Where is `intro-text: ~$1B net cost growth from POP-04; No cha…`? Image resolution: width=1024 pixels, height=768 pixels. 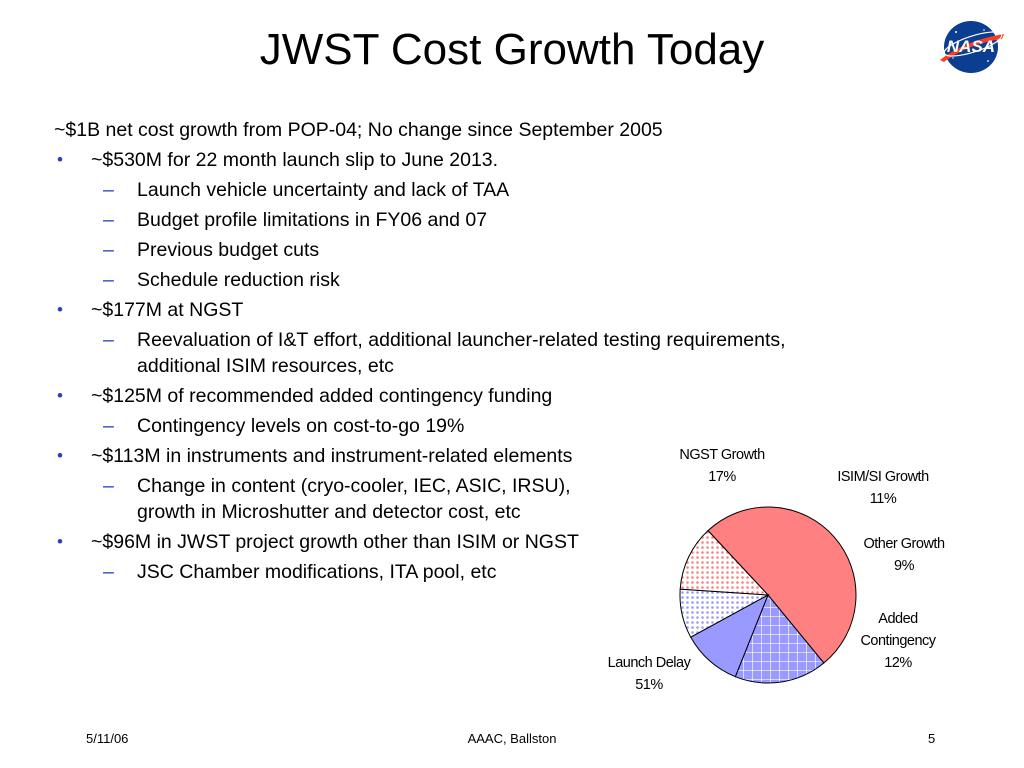
intro-text: ~$1B net cost growth from POP-04; No cha… is located at coordinates (358, 130).